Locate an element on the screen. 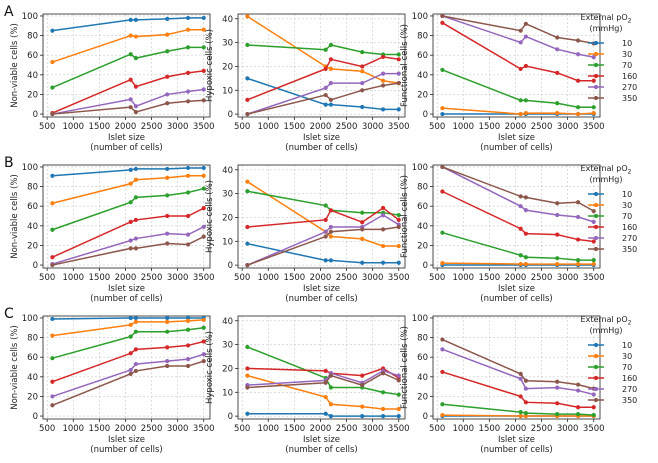 Image resolution: width=658 pixels, height=463 pixels. y-tick-label: 10 is located at coordinates (227, 242).